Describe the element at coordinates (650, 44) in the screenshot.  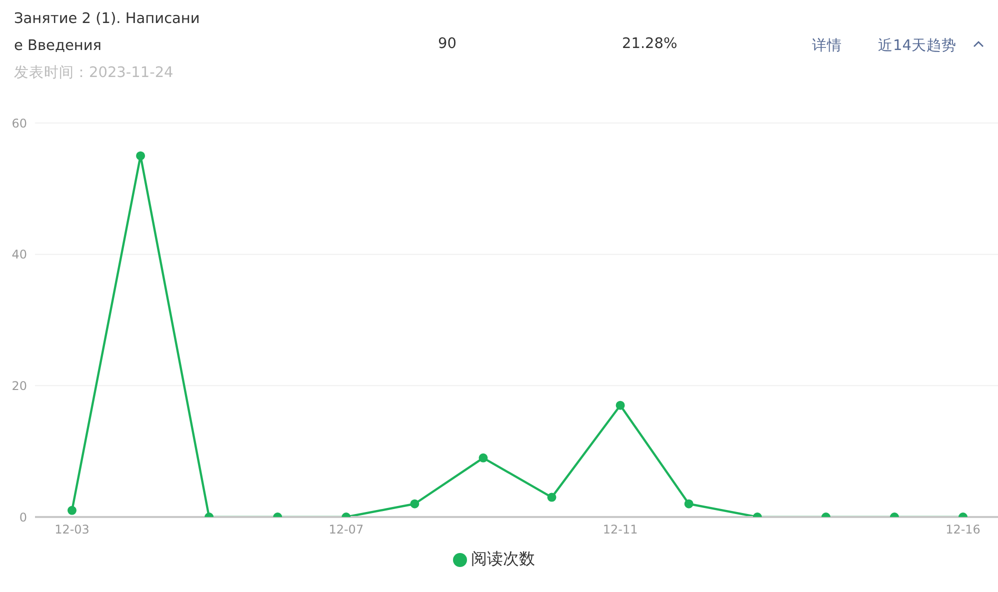
I see `text: 21.28%` at that location.